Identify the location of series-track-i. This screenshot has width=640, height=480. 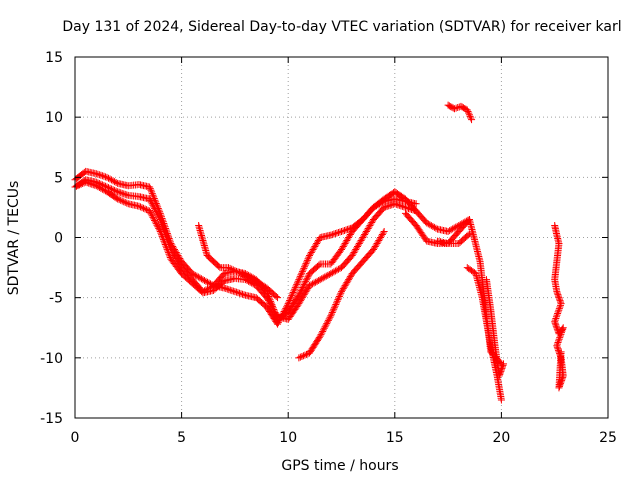
(484, 334).